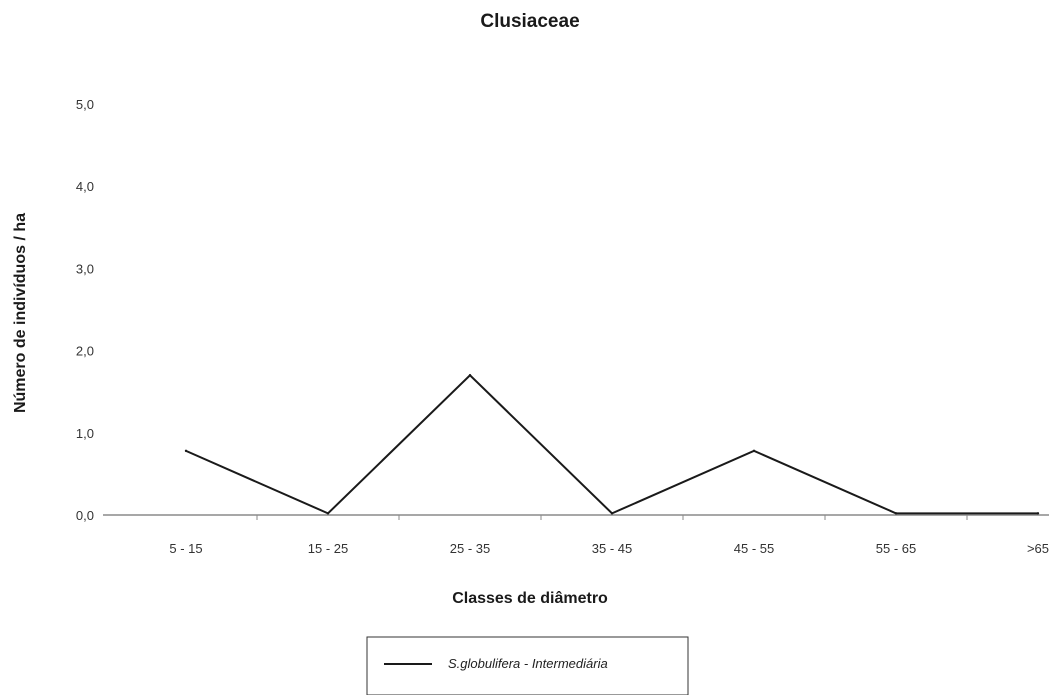 The height and width of the screenshot is (695, 1051). What do you see at coordinates (85, 186) in the screenshot?
I see `y-tick-label: 4,0` at bounding box center [85, 186].